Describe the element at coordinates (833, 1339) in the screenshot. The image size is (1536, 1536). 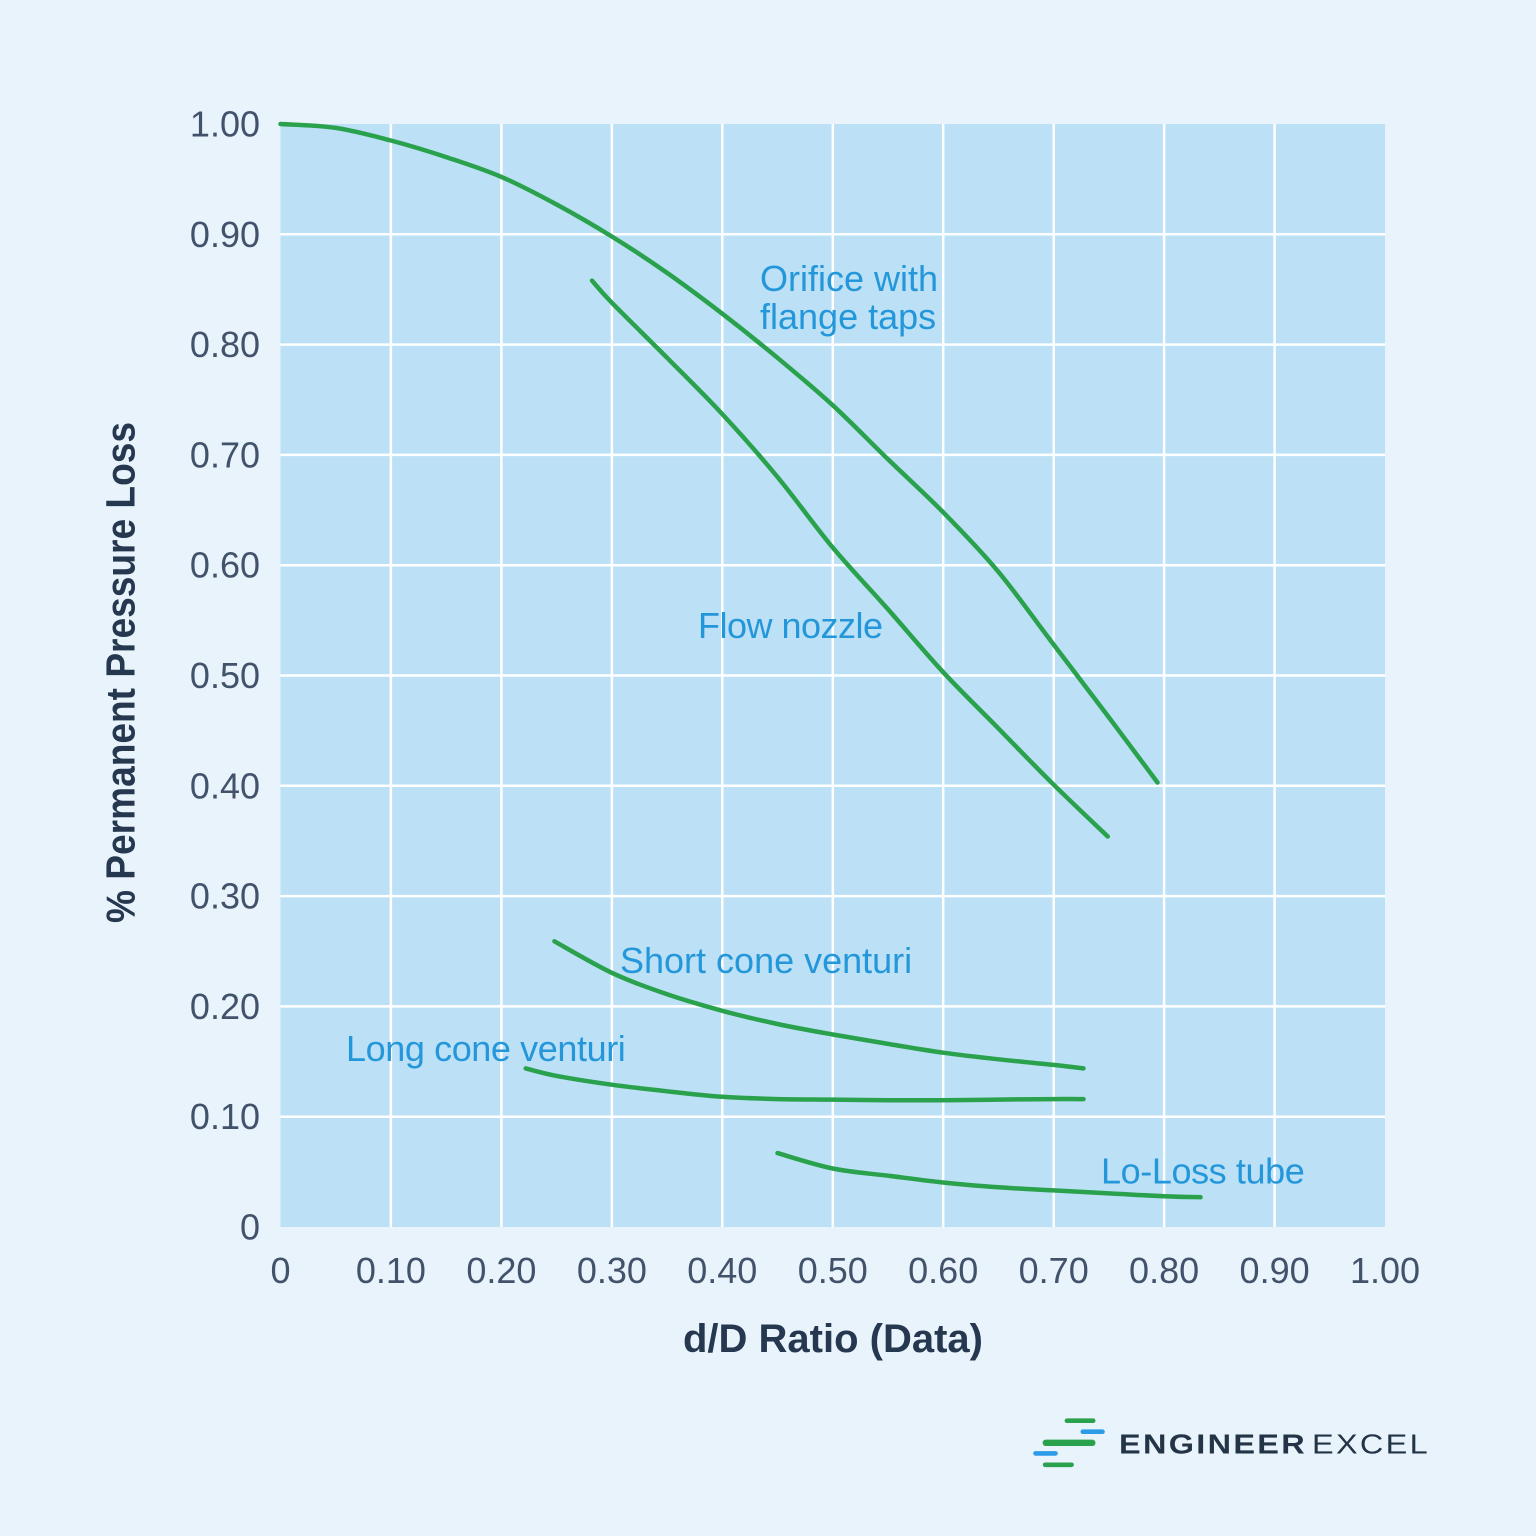
I see `svg-text: d/D Ratio (Data)` at that location.